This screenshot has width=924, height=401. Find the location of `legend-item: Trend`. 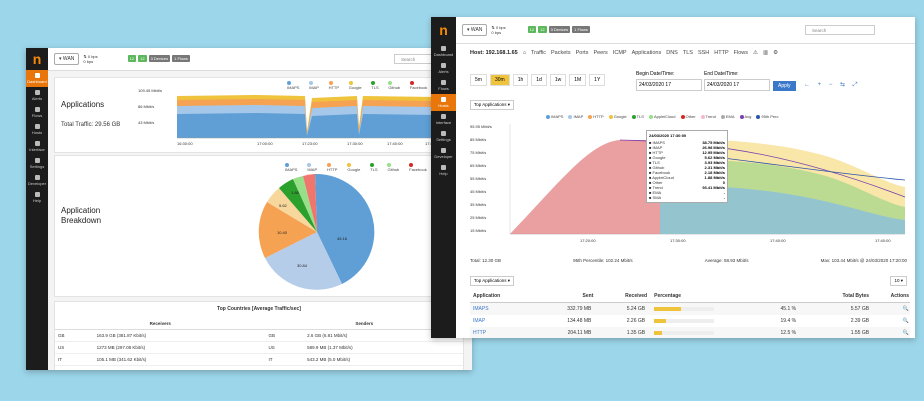

legend-item: Trend is located at coordinates (708, 116).